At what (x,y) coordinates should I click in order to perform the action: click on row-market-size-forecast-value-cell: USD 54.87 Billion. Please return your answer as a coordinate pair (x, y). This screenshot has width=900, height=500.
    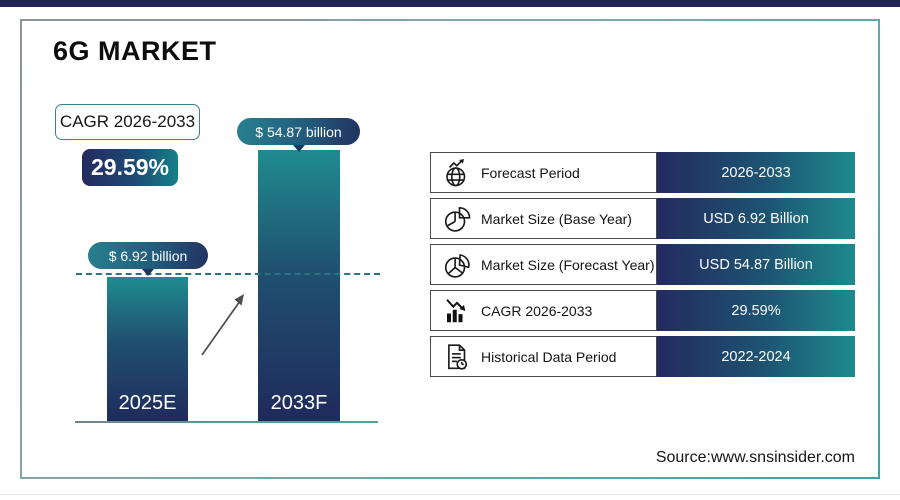
    Looking at the image, I should click on (756, 264).